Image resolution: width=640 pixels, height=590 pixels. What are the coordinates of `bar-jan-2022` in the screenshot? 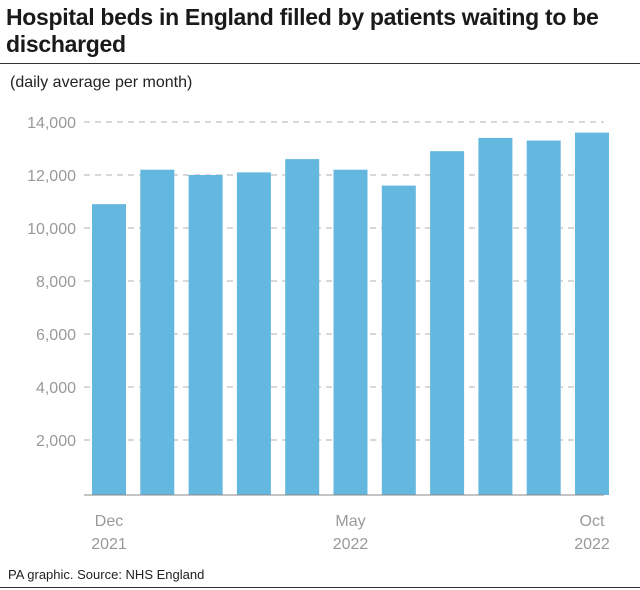 It's located at (157, 332).